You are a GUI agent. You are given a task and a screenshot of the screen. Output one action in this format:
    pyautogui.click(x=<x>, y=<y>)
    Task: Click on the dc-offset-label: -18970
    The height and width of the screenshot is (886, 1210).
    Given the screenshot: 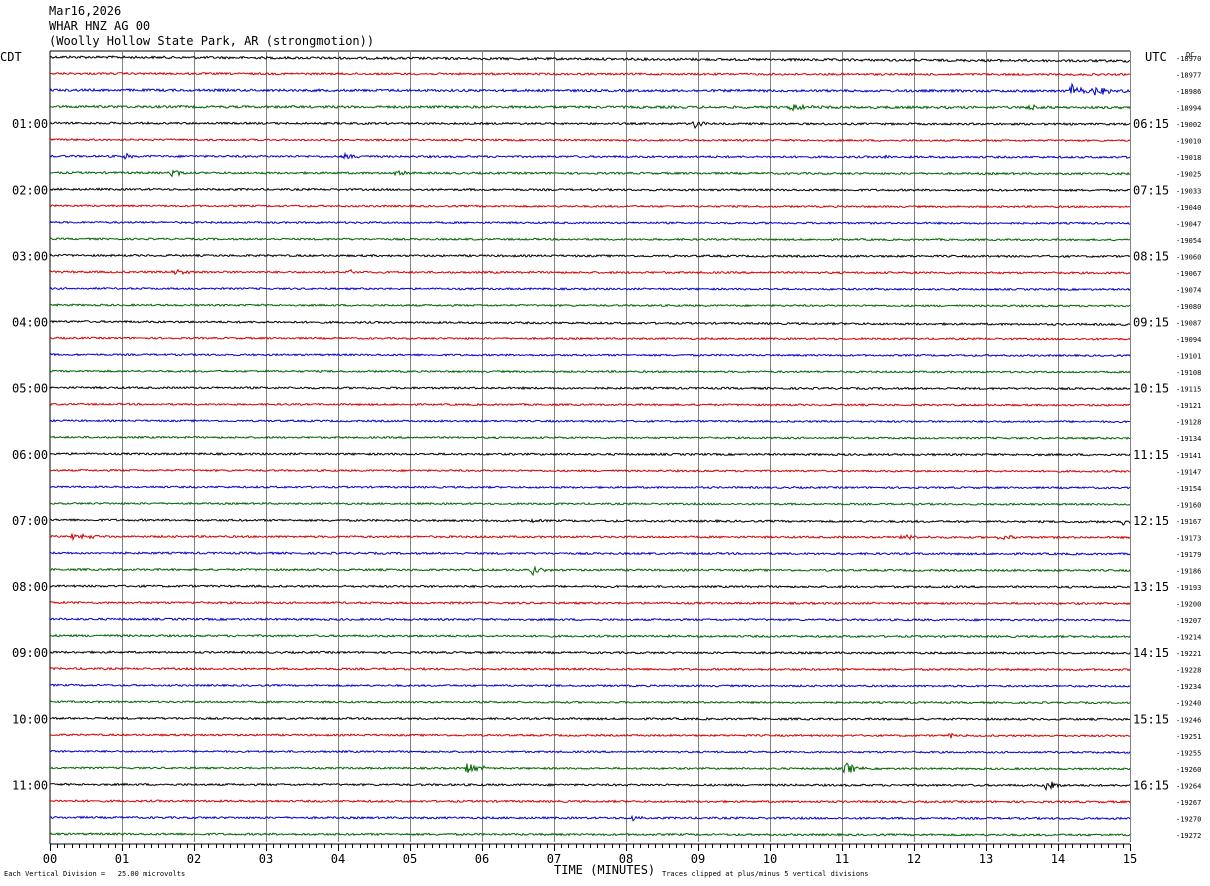 What is the action you would take?
    pyautogui.click(x=1188, y=59)
    